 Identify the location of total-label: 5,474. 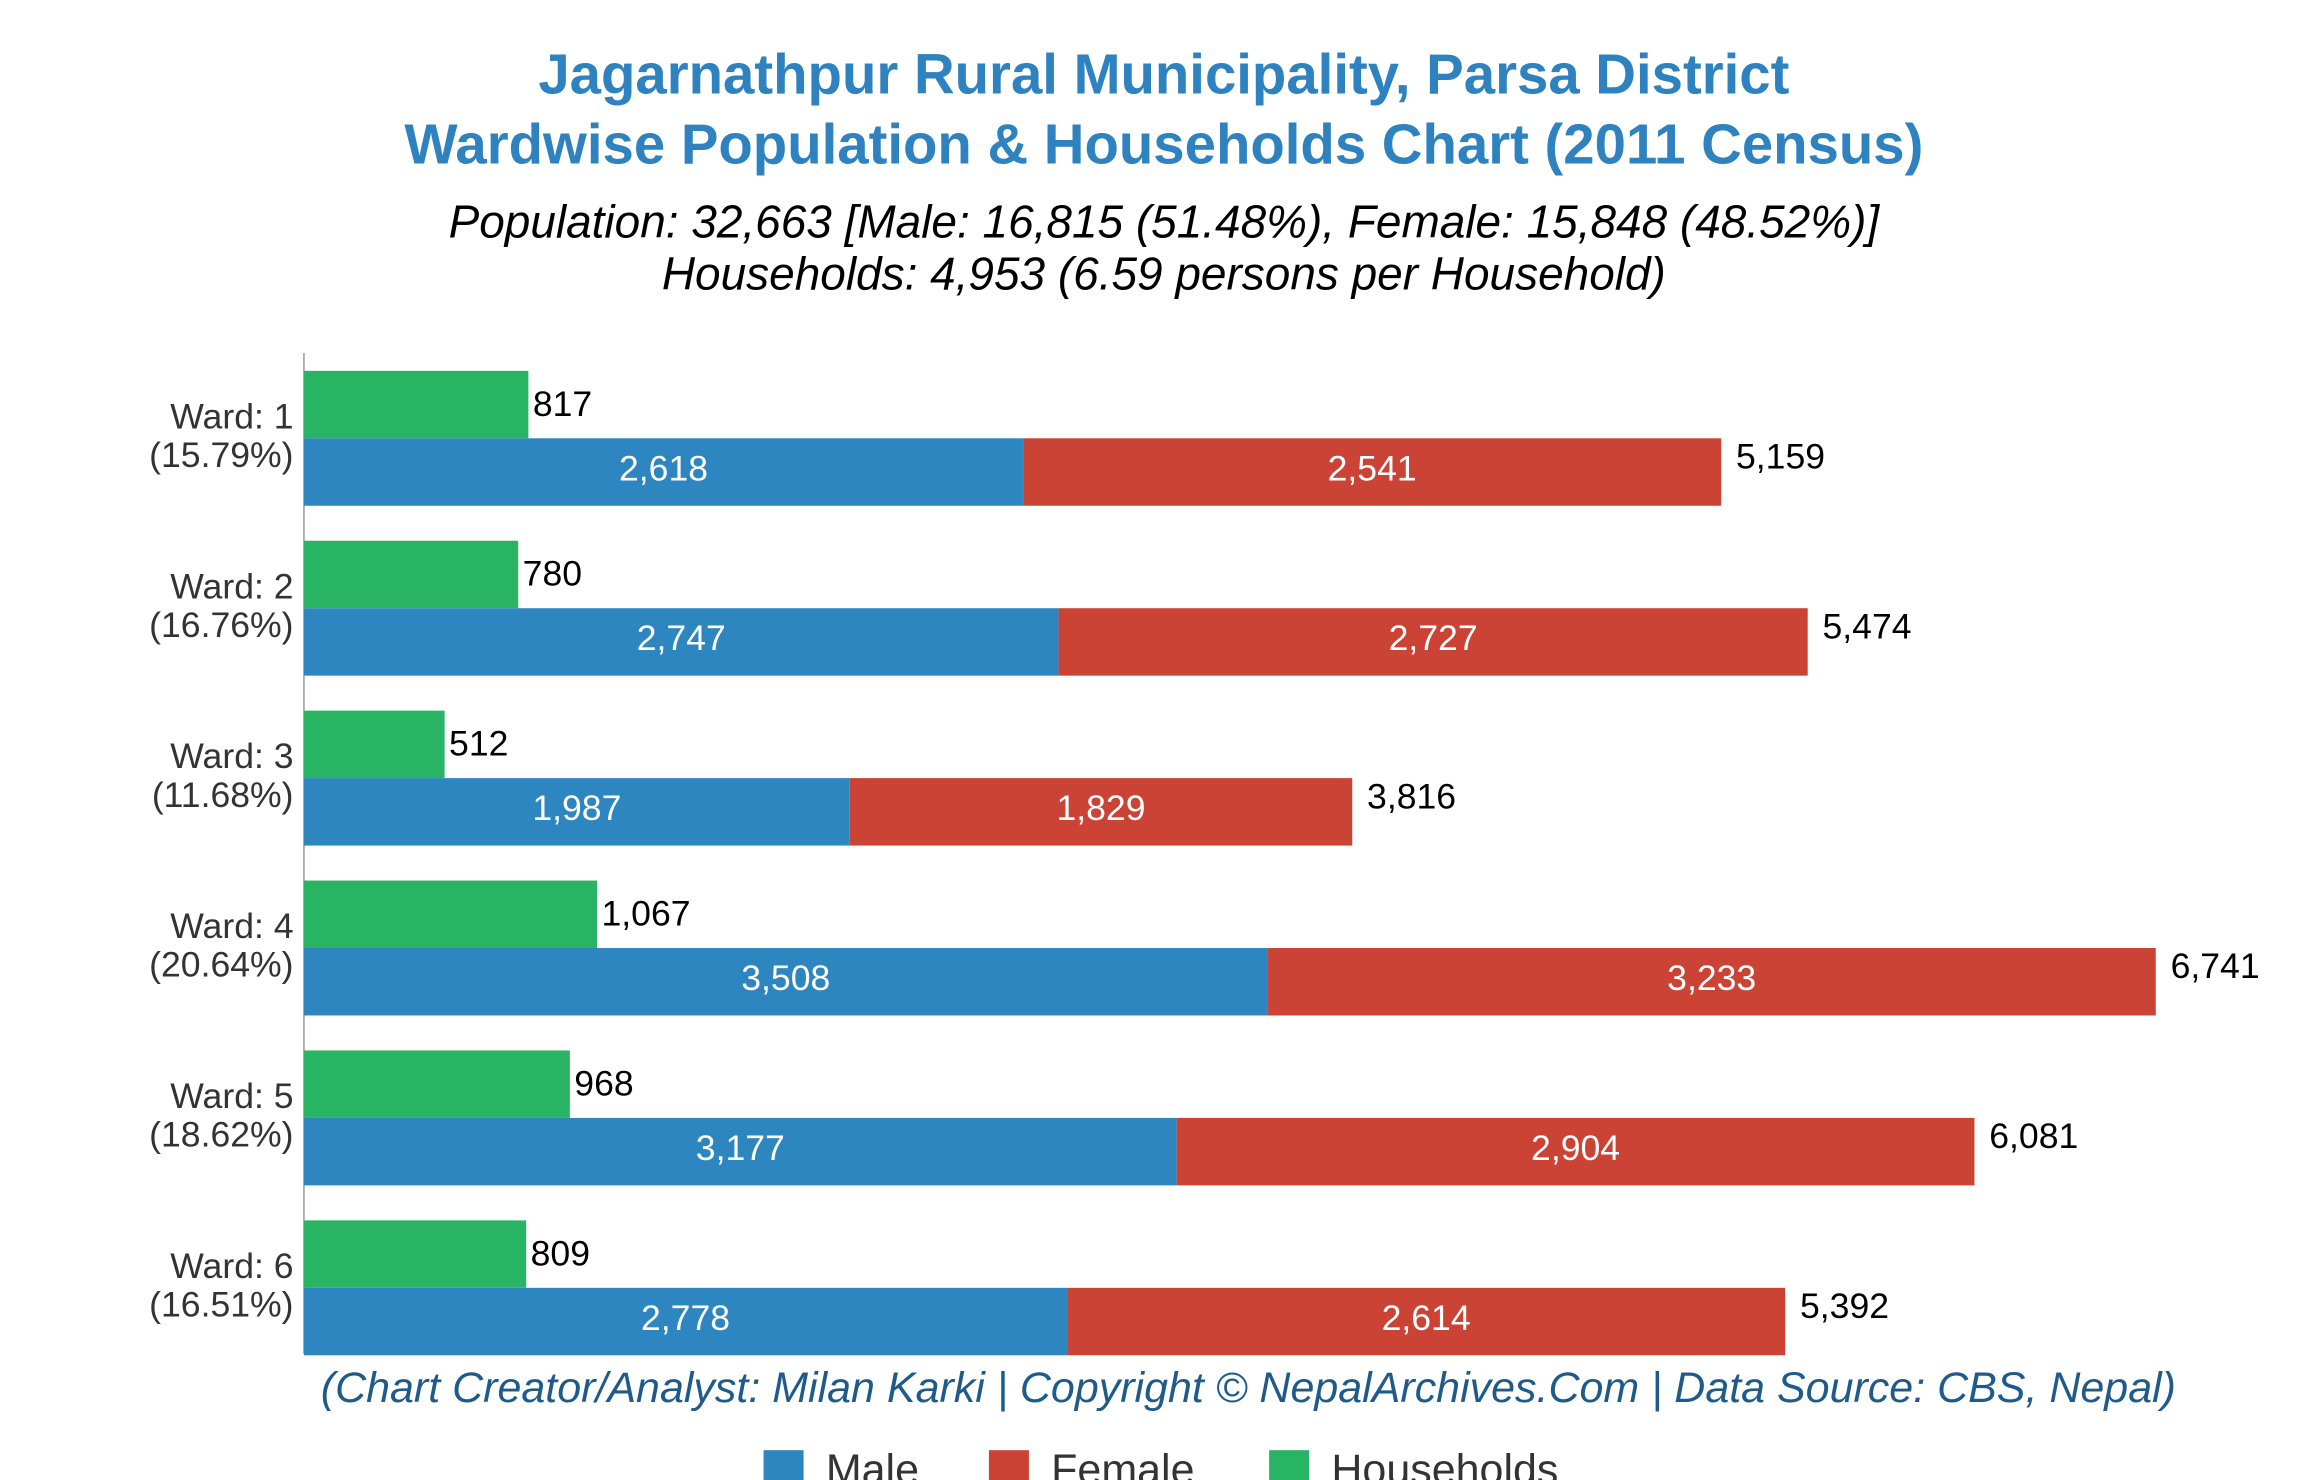
(1867, 626).